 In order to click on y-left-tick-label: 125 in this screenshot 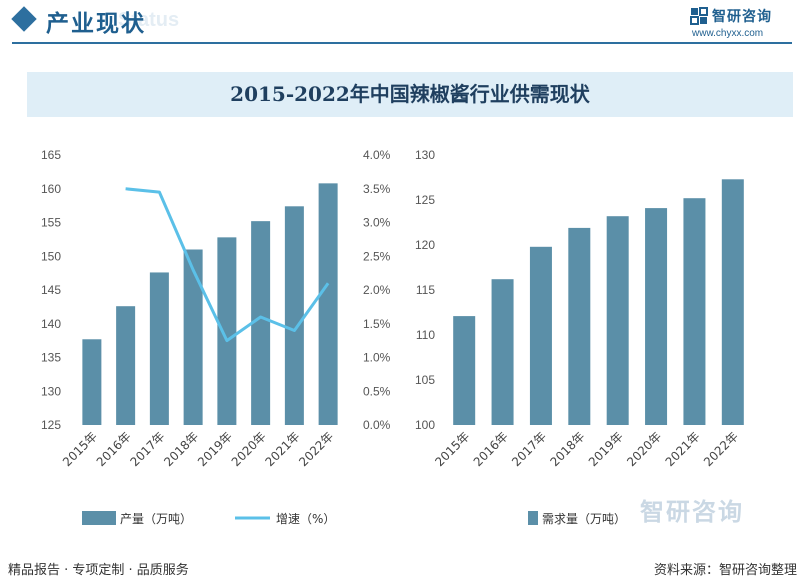, I will do `click(51, 425)`.